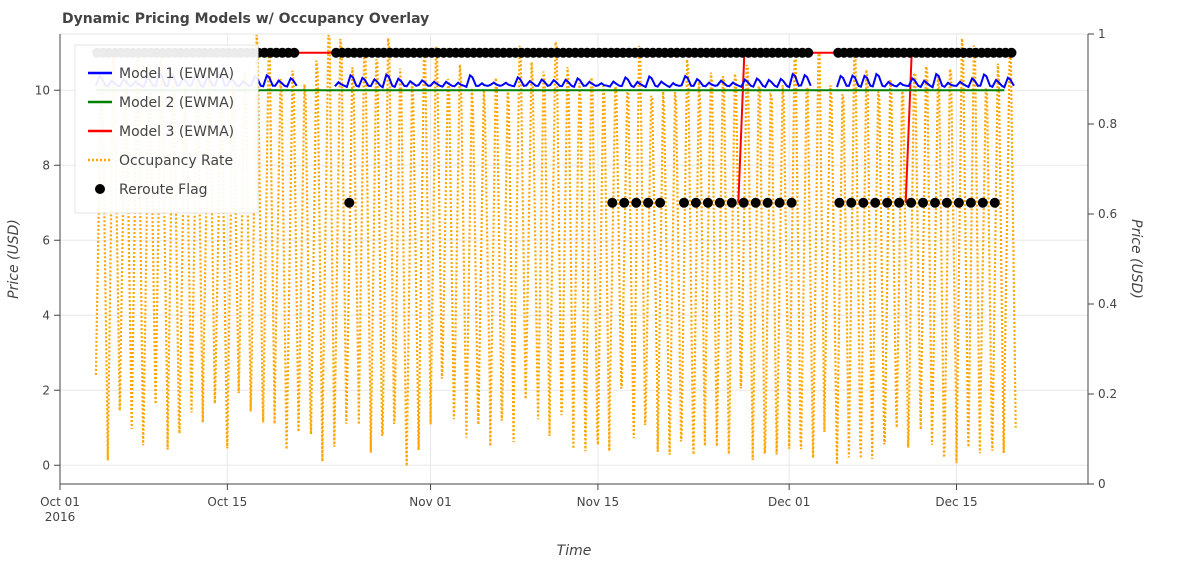  Describe the element at coordinates (789, 502) in the screenshot. I see `x-tick-label: Dec 01` at that location.